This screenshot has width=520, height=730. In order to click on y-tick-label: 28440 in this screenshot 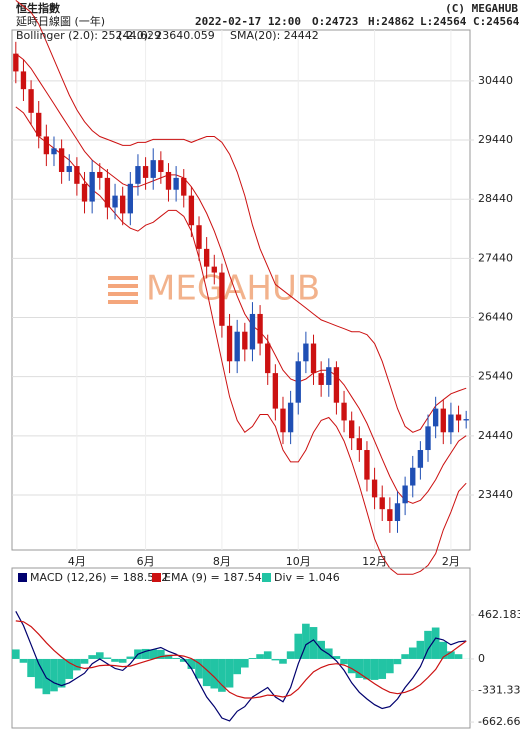, I will do `click(495, 198)`.